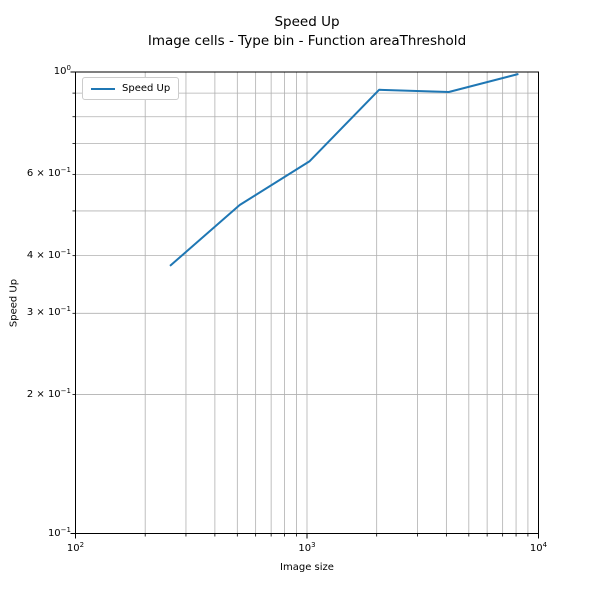 This screenshot has width=600, height=600. What do you see at coordinates (307, 547) in the screenshot?
I see `x-tick-label: 103` at bounding box center [307, 547].